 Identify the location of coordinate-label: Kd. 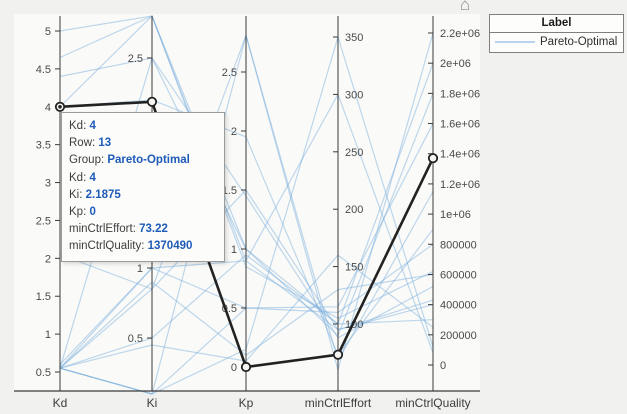
(60, 403).